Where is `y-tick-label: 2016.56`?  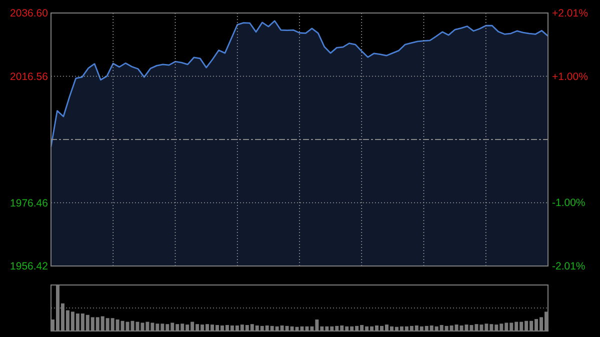 y-tick-label: 2016.56 is located at coordinates (29, 76).